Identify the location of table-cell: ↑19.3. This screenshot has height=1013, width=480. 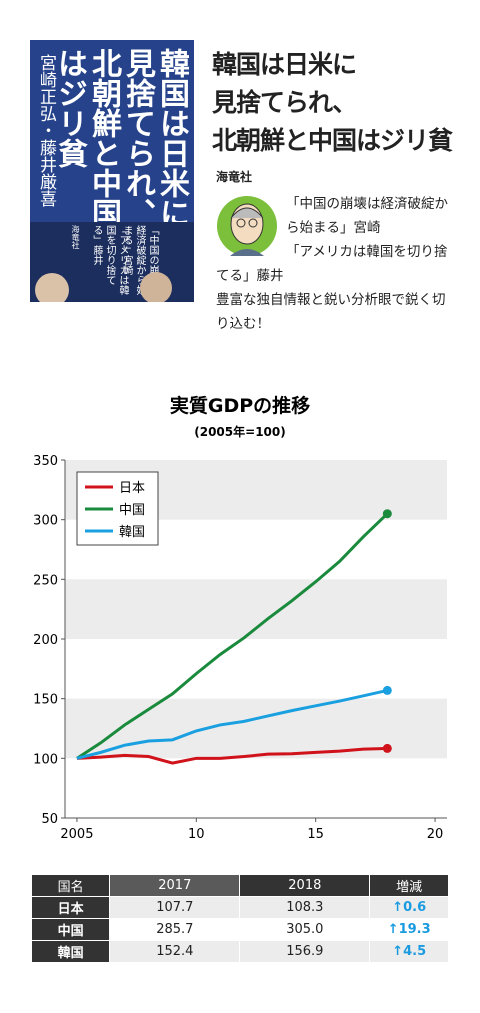
(409, 929).